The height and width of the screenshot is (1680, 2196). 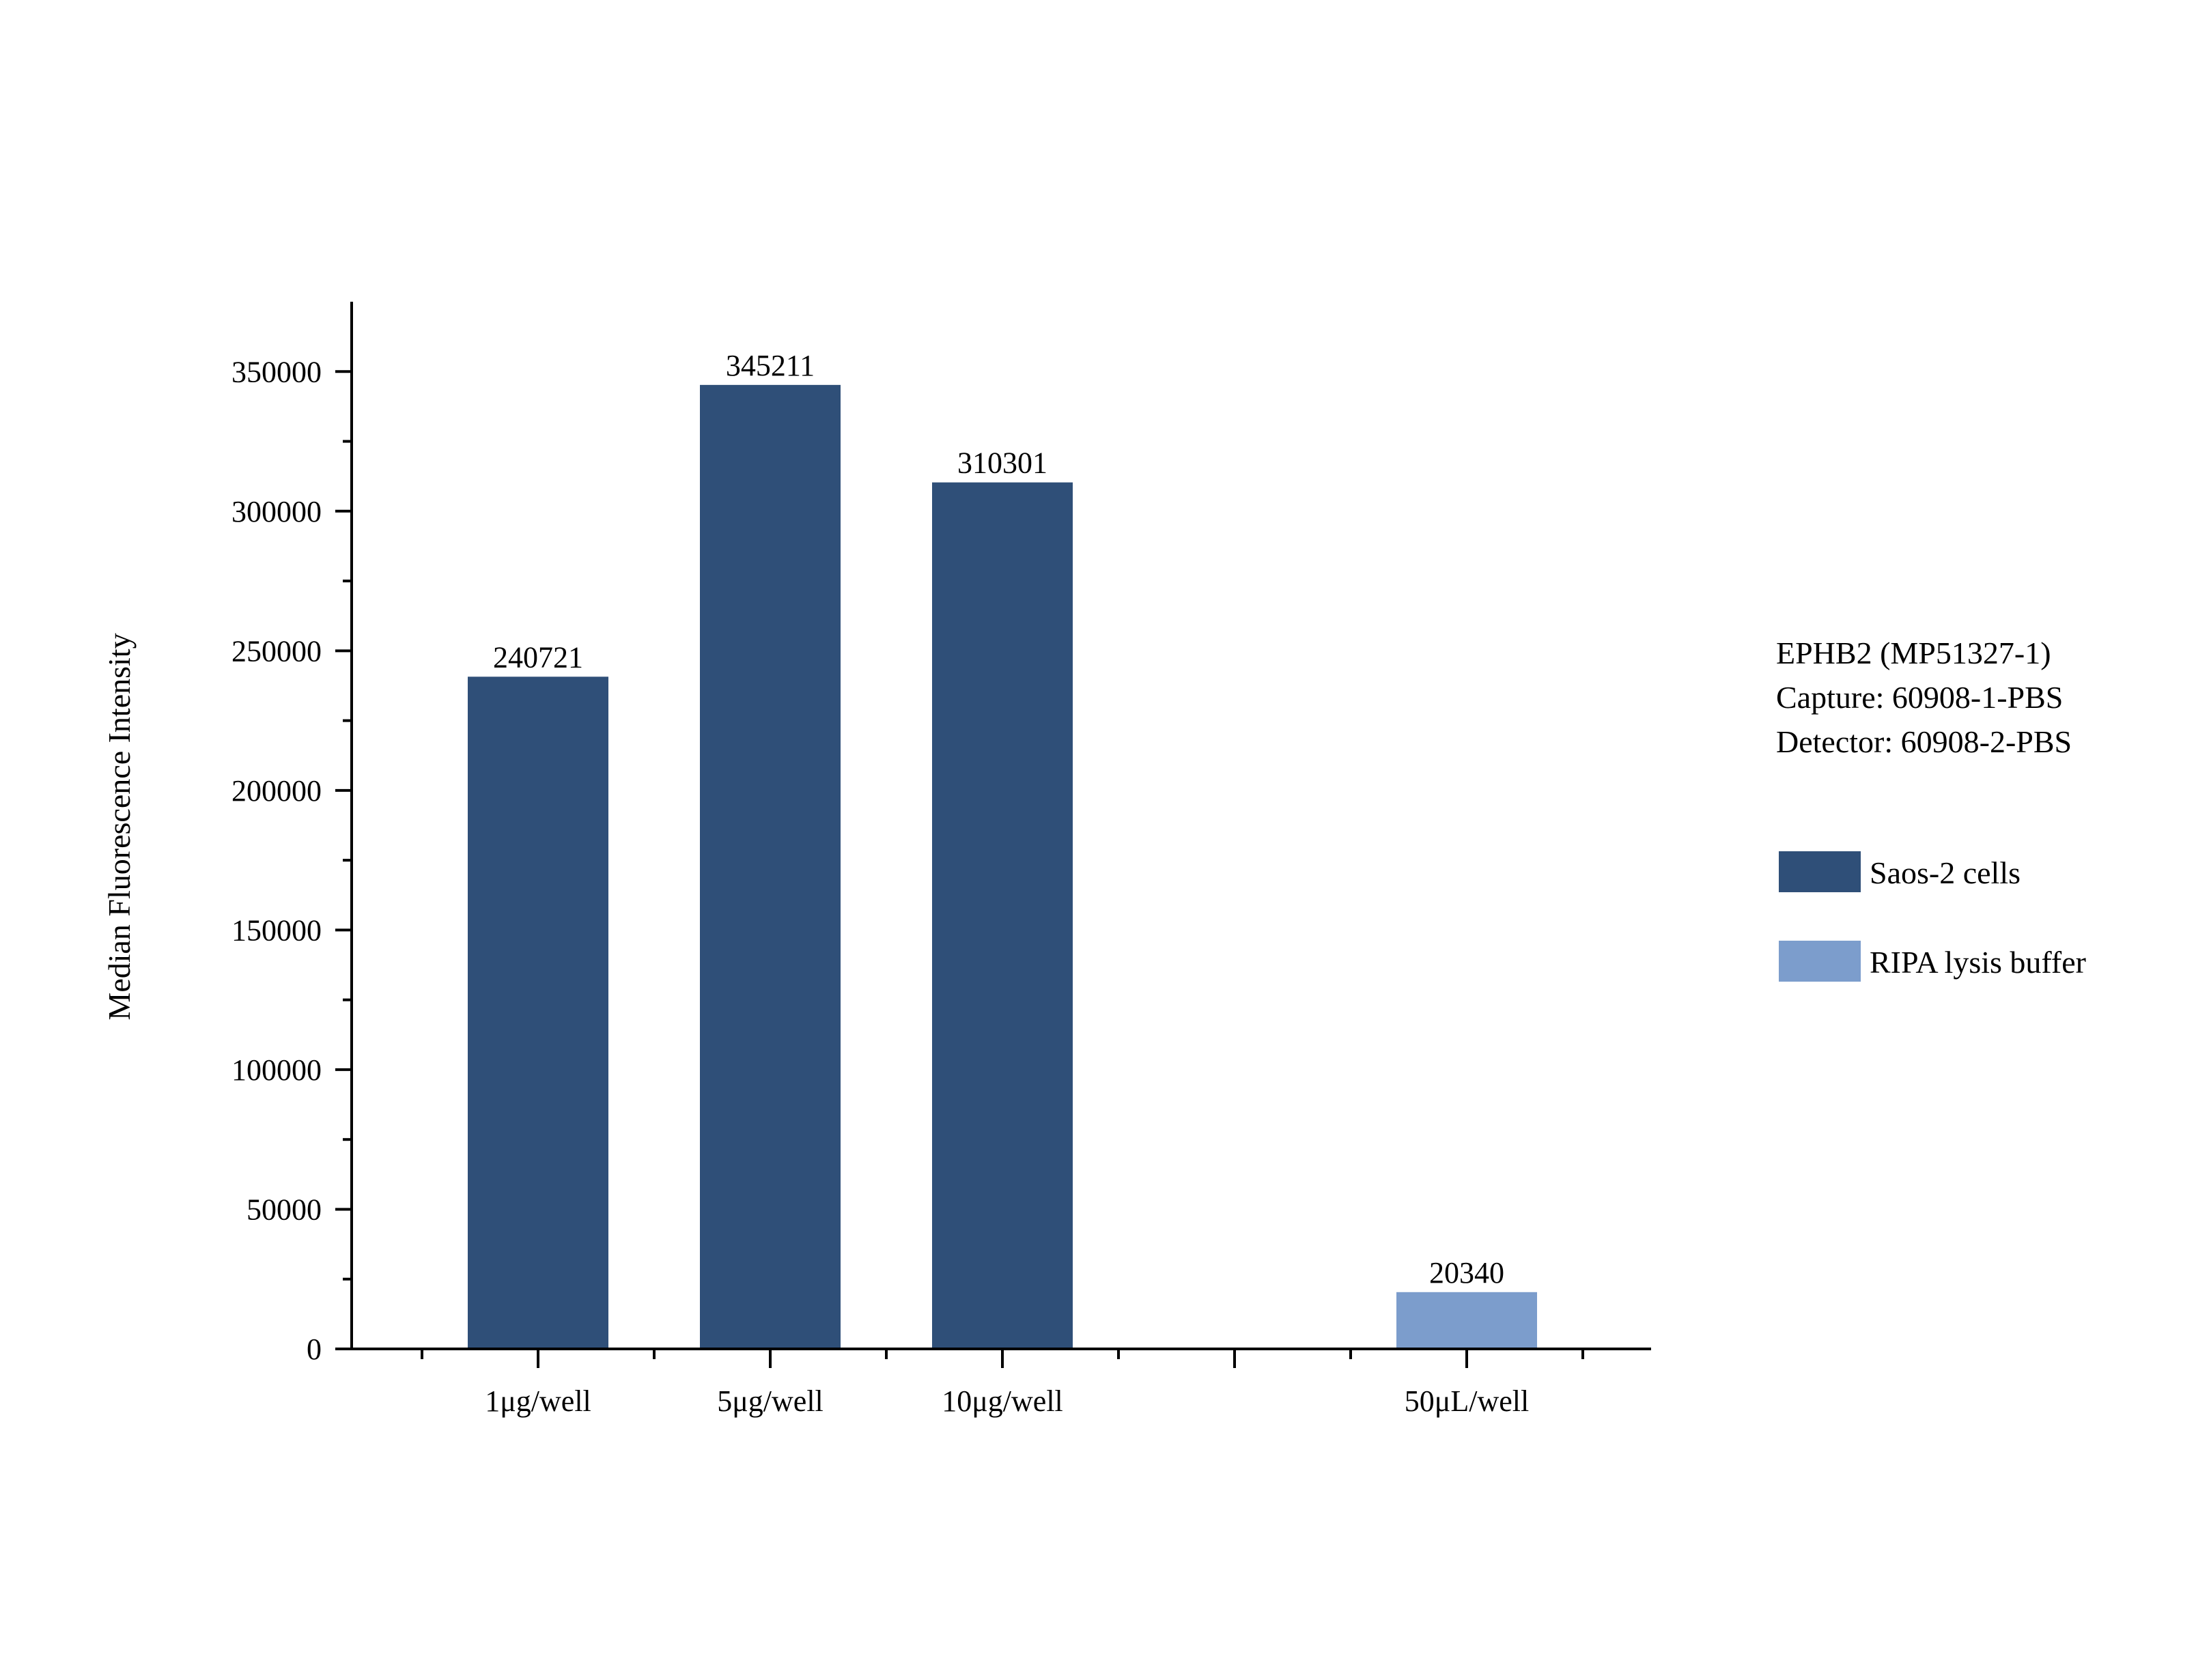 What do you see at coordinates (770, 866) in the screenshot?
I see `bar-5μg/well` at bounding box center [770, 866].